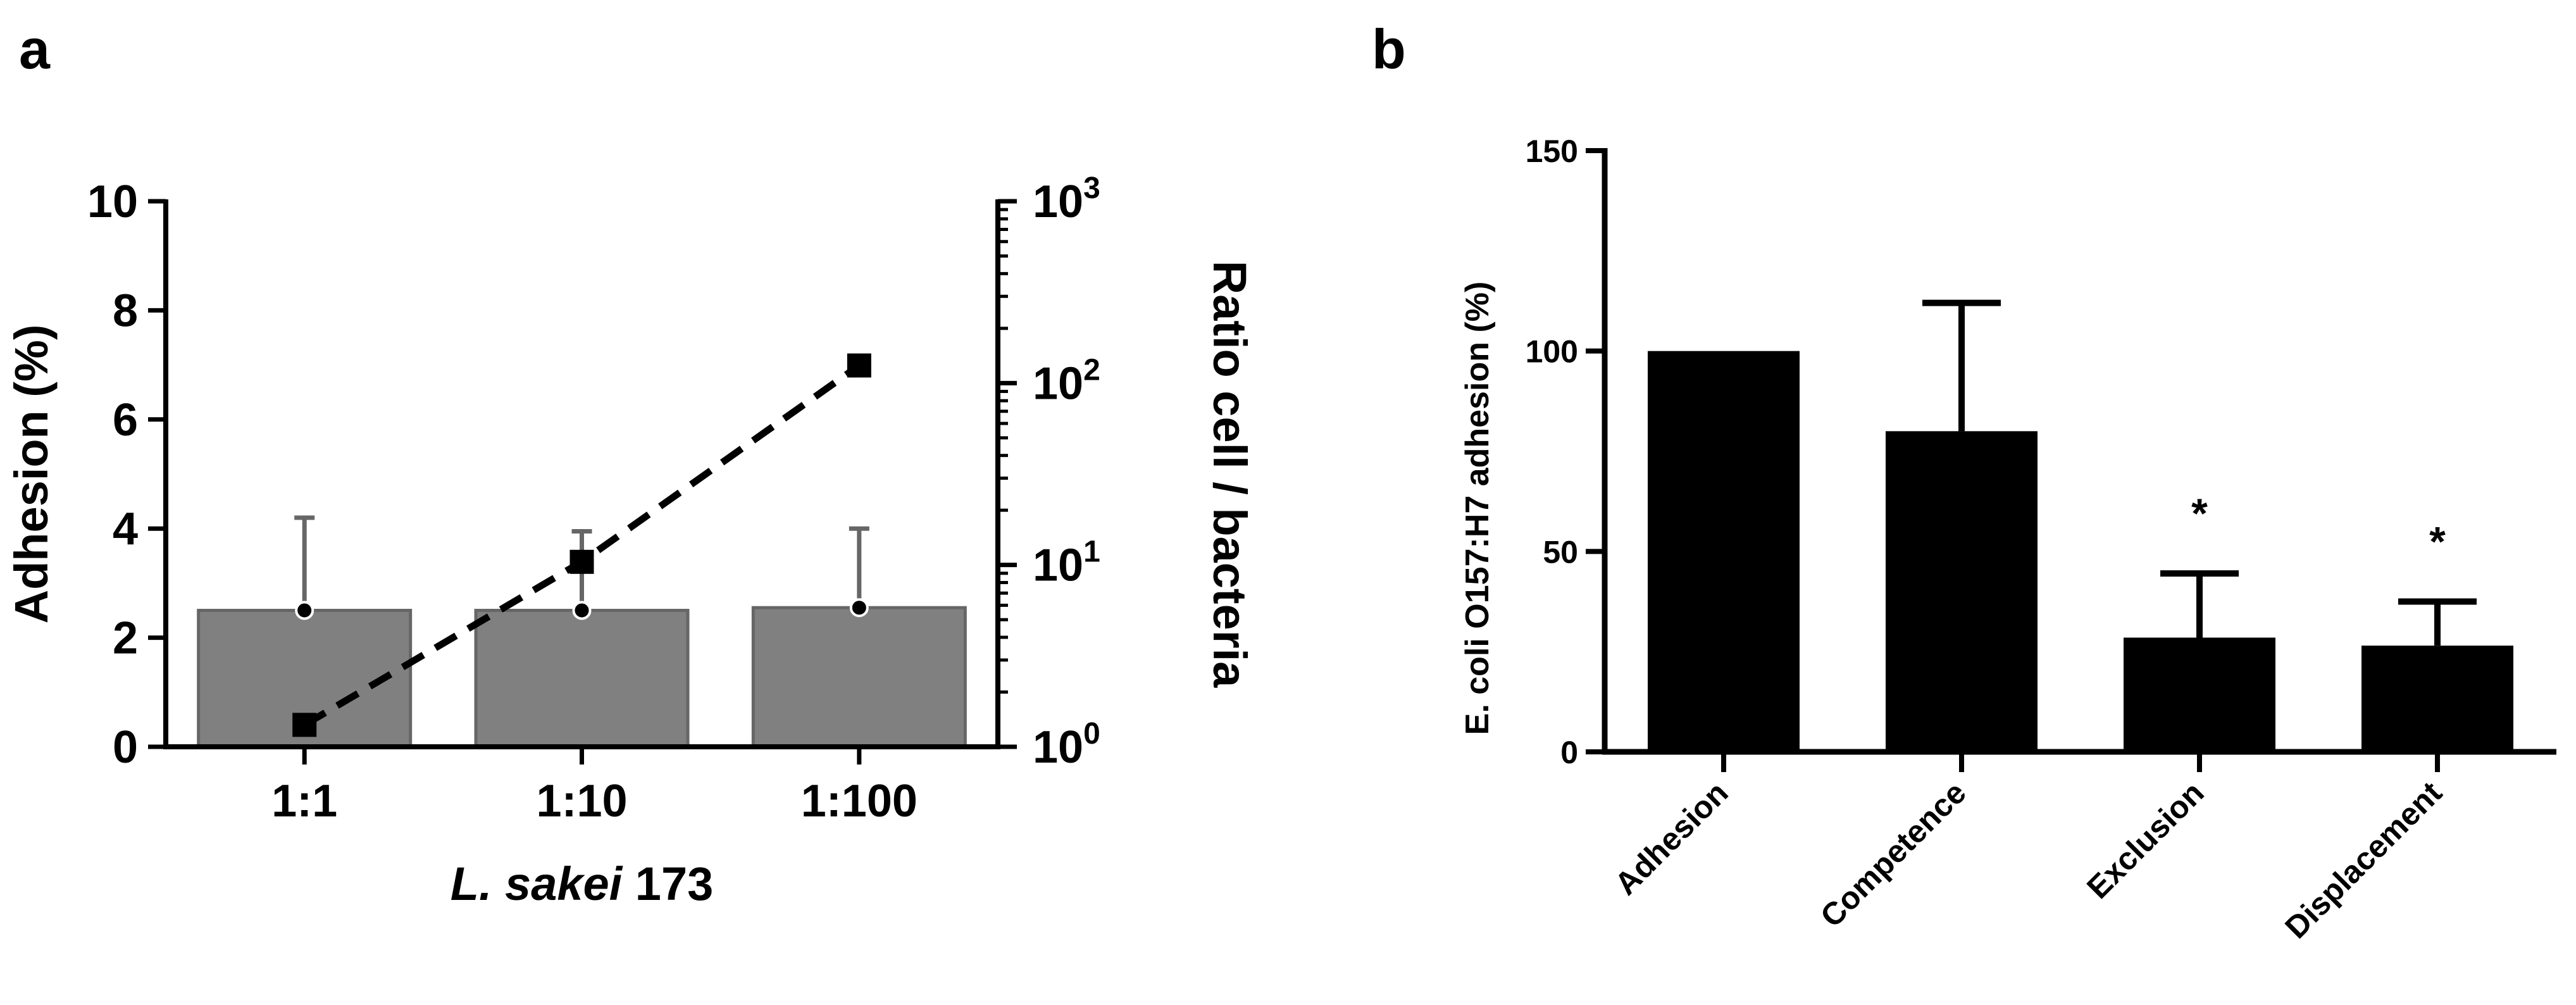  Describe the element at coordinates (125, 420) in the screenshot. I see `y-tick-label-6: 6` at that location.